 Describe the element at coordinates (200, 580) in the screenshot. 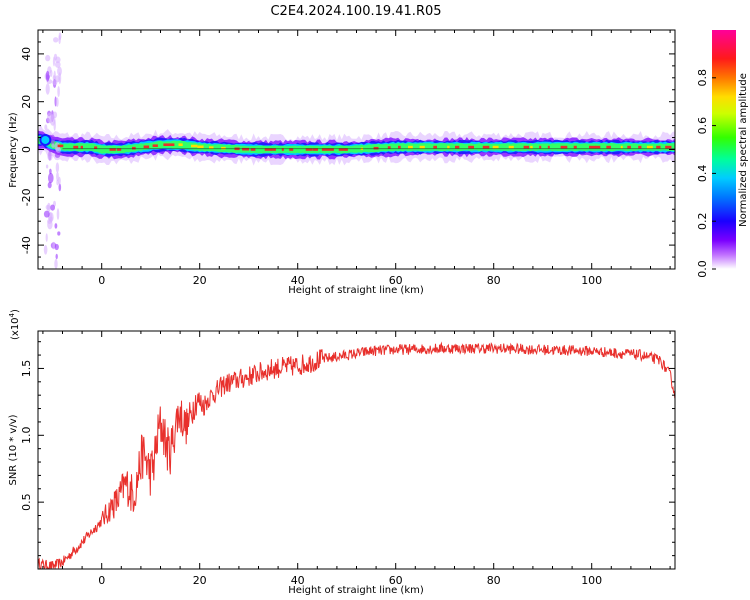

I see `x-tick-label: 20` at that location.